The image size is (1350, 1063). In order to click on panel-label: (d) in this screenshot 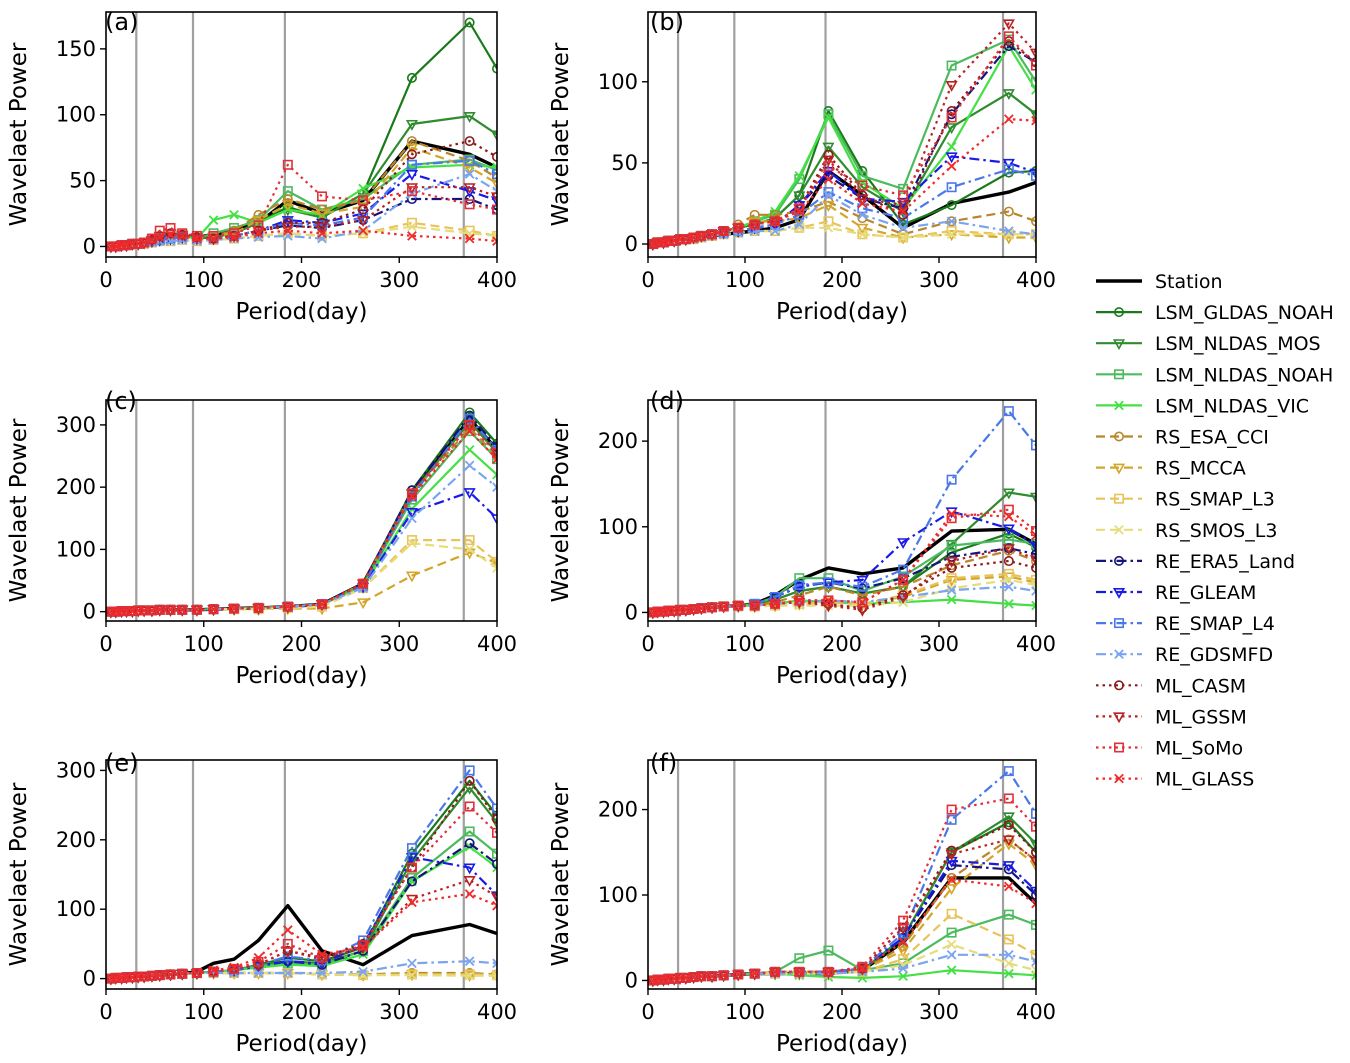, I will do `click(667, 401)`.